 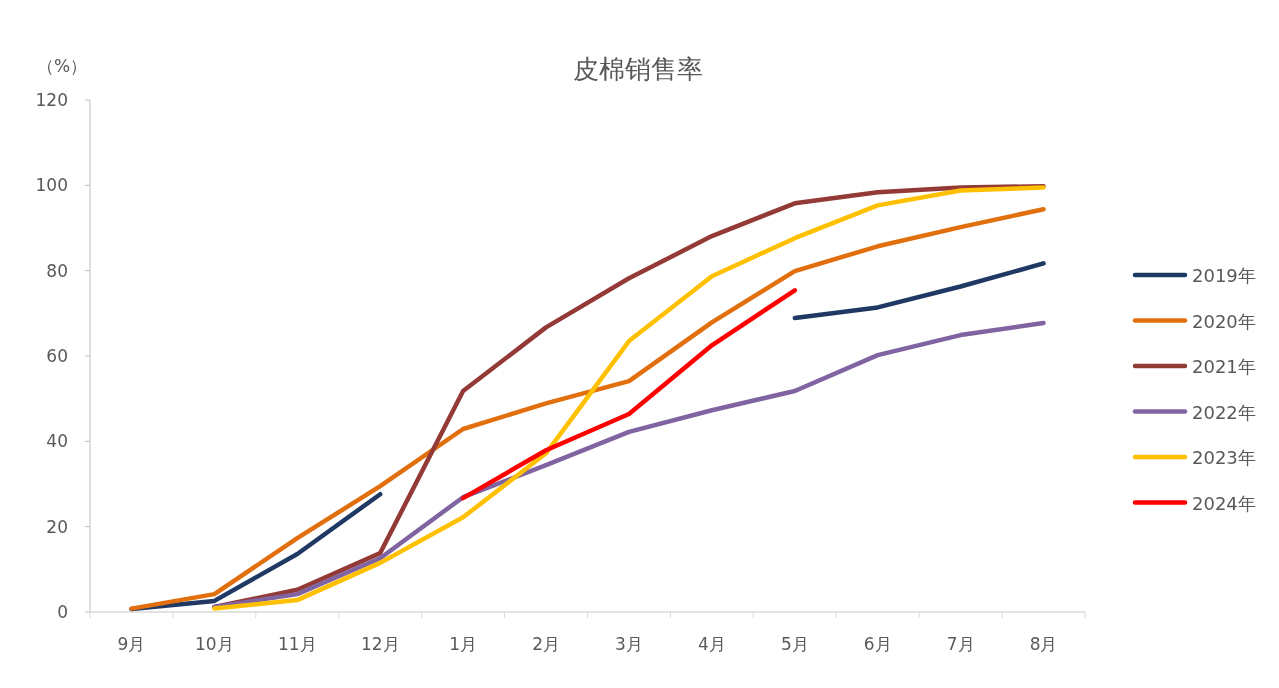 What do you see at coordinates (380, 644) in the screenshot?
I see `x-tick-label: 12月` at bounding box center [380, 644].